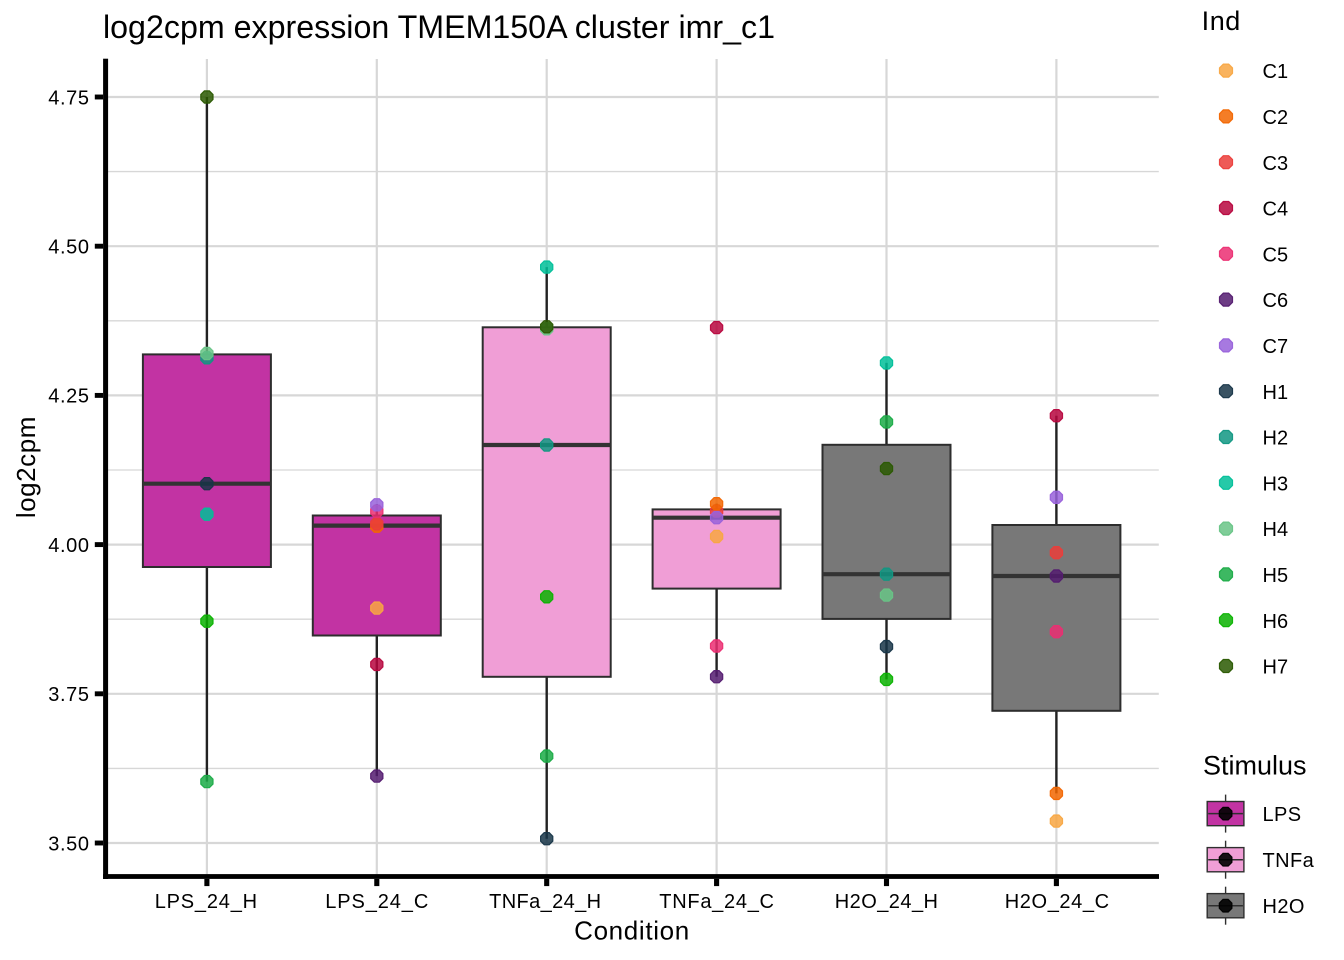 The width and height of the screenshot is (1344, 960). What do you see at coordinates (716, 902) in the screenshot?
I see `svg-text: TNFa_24_C` at bounding box center [716, 902].